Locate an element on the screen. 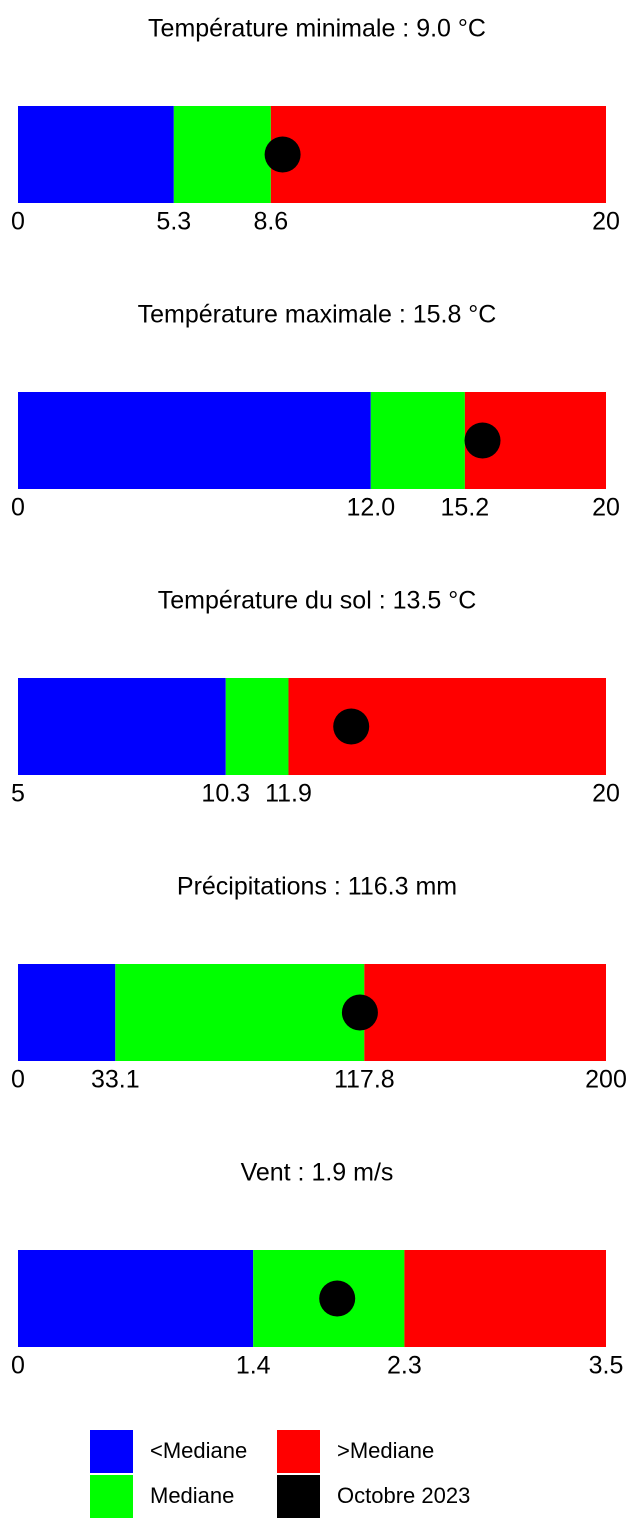  x-tick-label: 200 is located at coordinates (606, 1080).